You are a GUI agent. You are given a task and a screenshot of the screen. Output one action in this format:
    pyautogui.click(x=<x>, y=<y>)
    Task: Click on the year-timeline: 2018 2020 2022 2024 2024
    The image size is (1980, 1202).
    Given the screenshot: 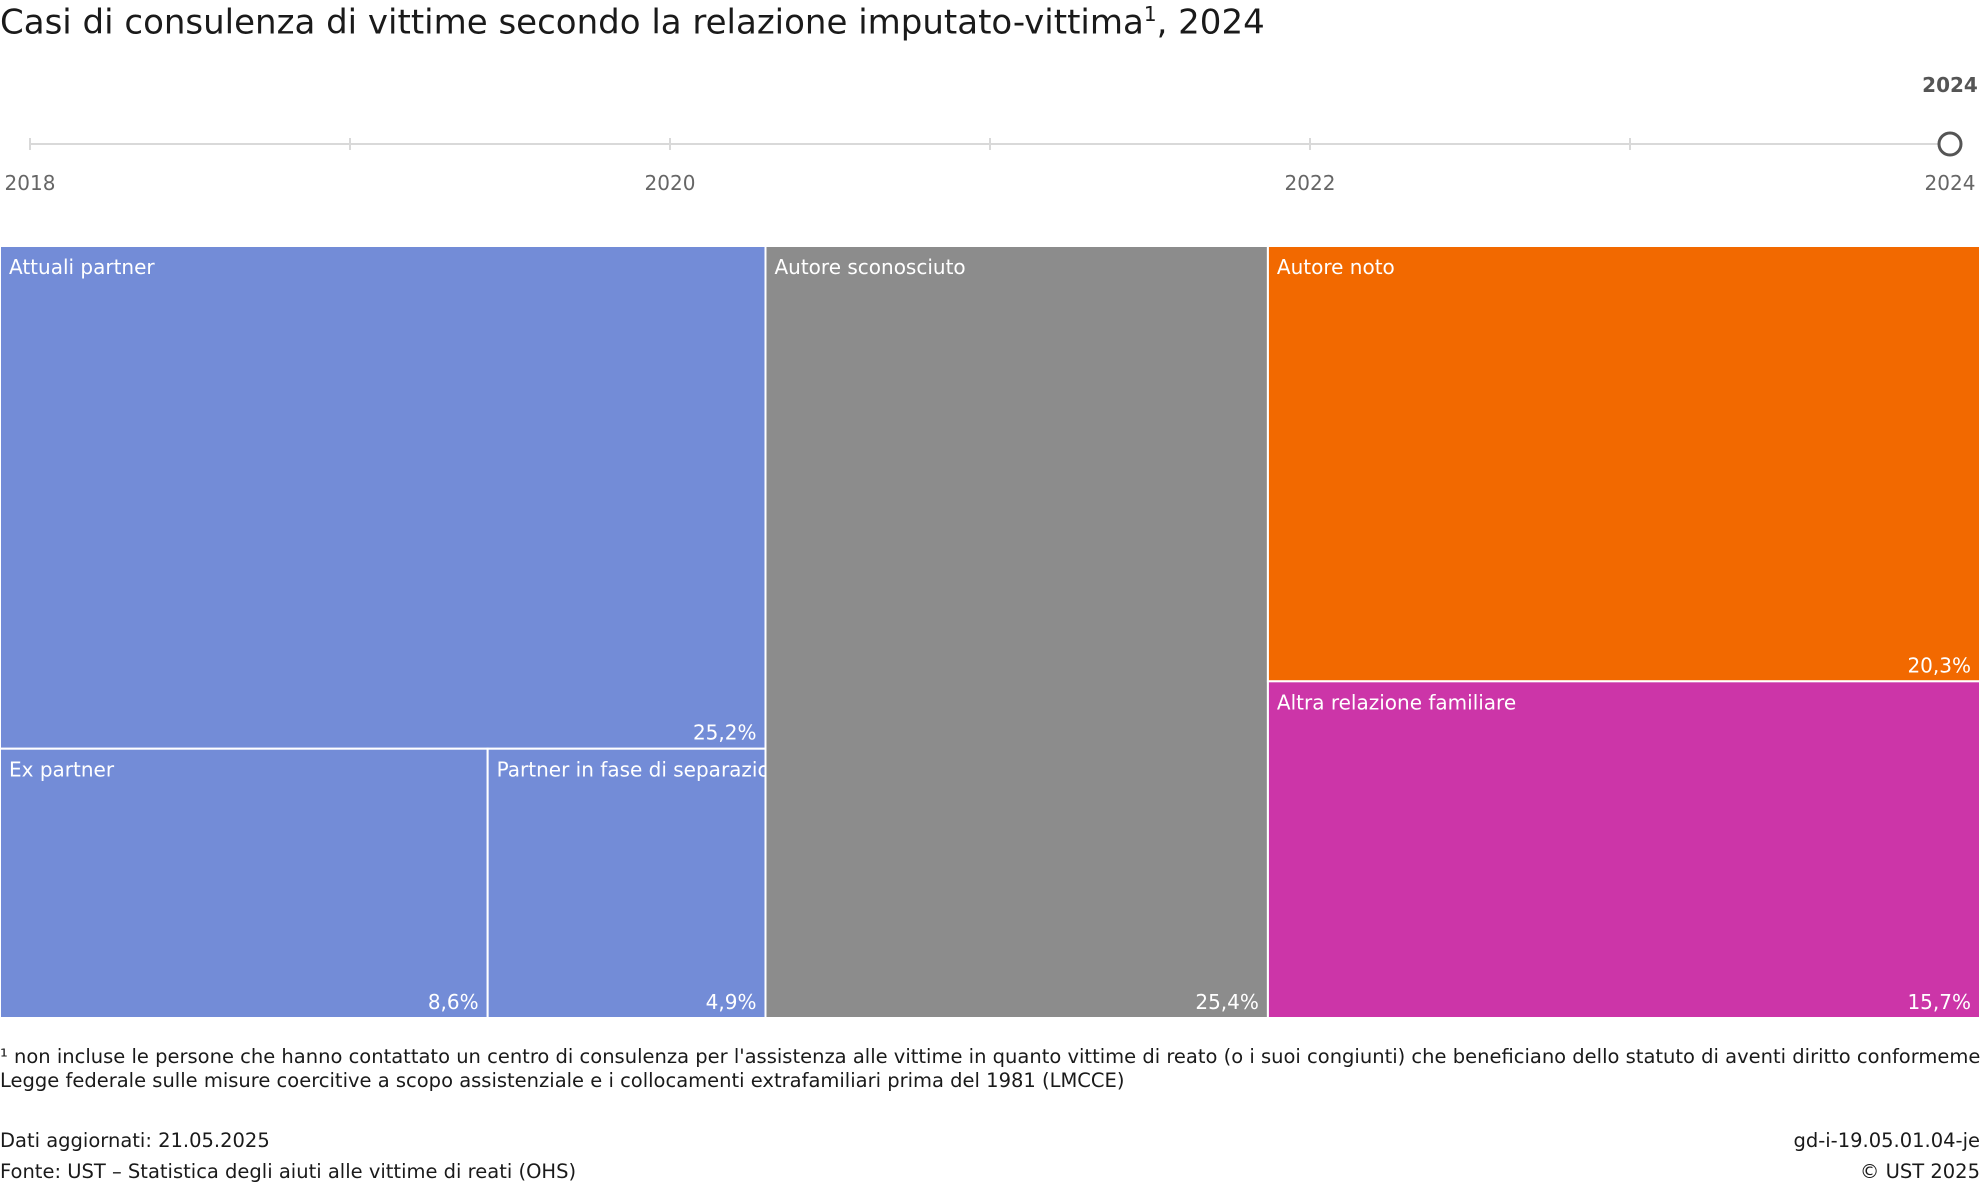 What is the action you would take?
    pyautogui.click(x=990, y=130)
    